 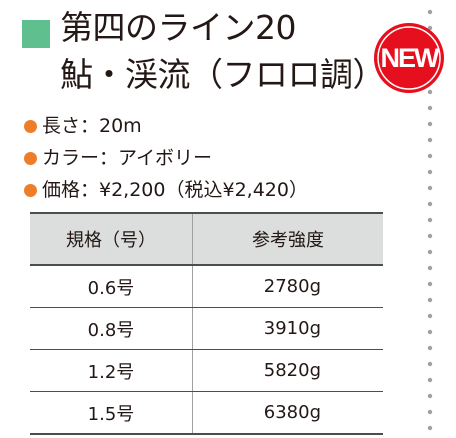 What do you see at coordinates (287, 239) in the screenshot?
I see `column-header: 参考強度` at bounding box center [287, 239].